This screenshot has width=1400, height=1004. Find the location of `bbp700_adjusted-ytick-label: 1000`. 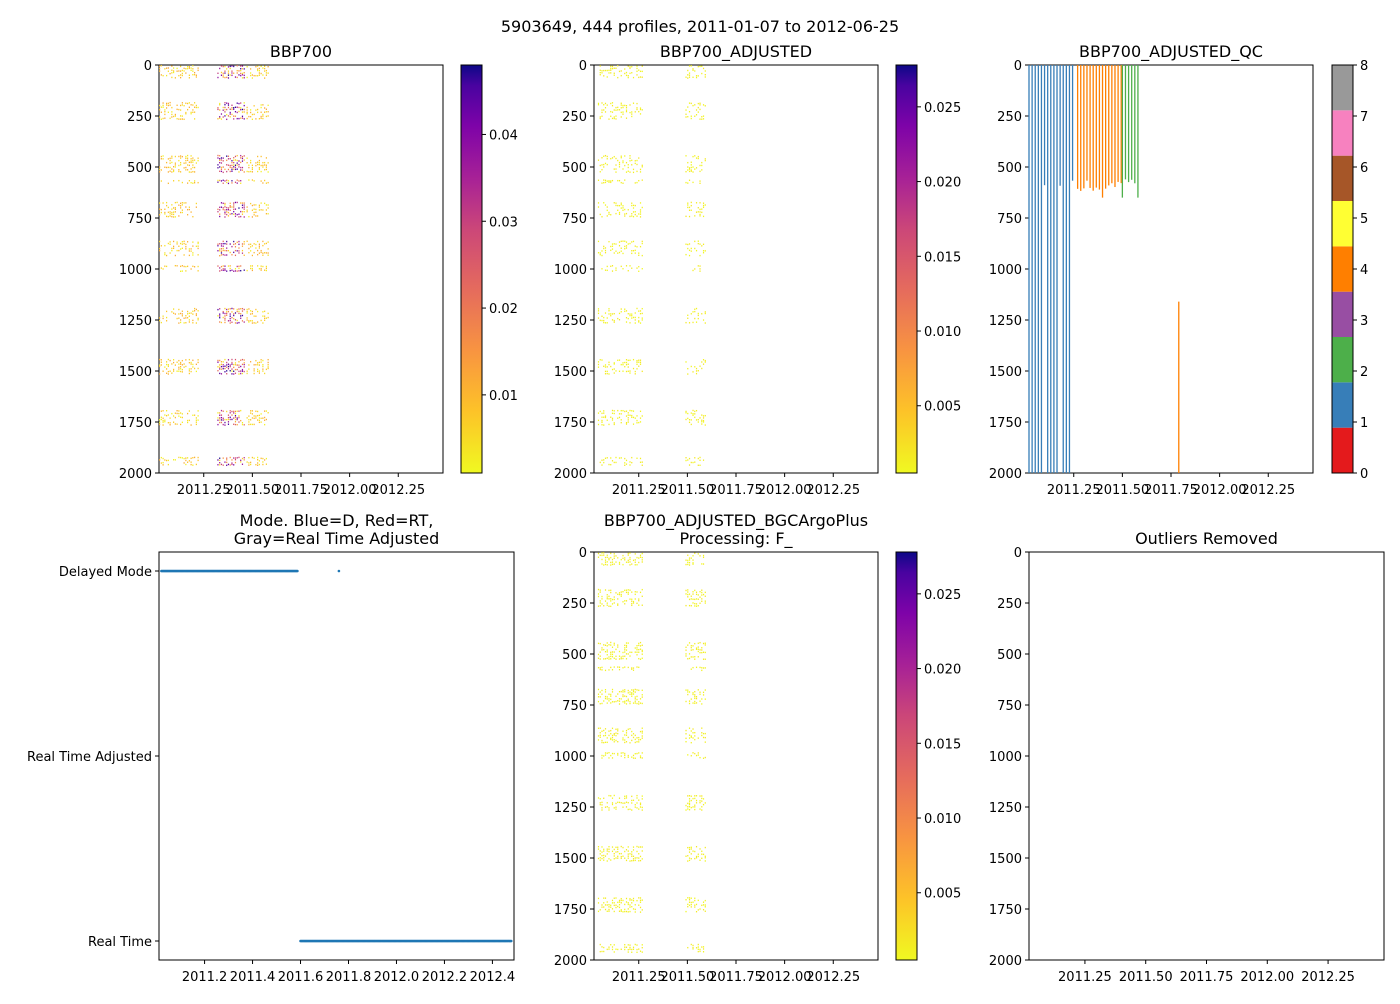

bbp700_adjusted-ytick-label: 1000 is located at coordinates (570, 270).